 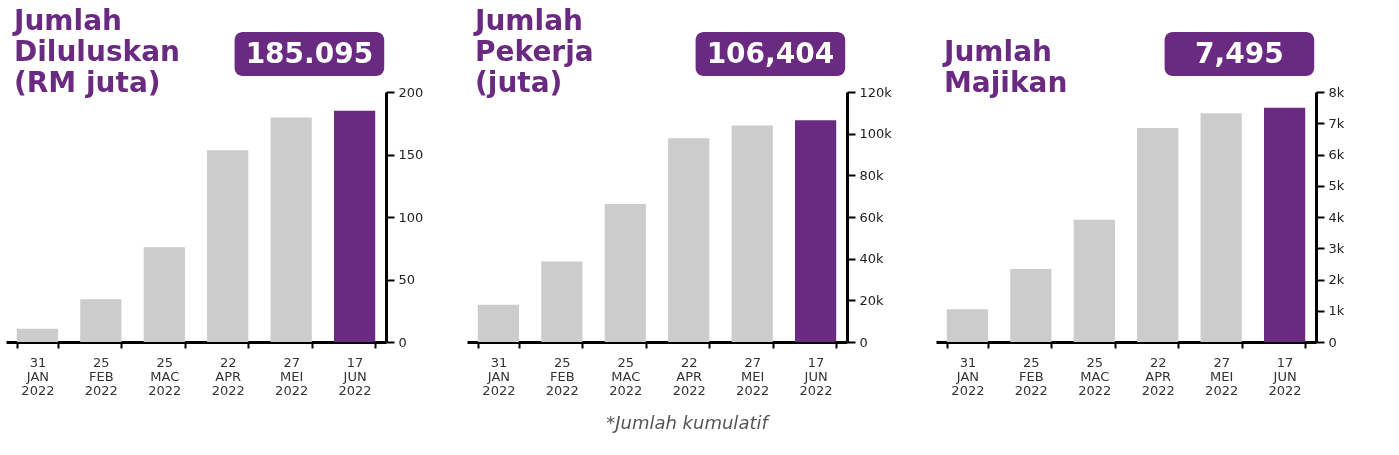 What do you see at coordinates (1336, 311) in the screenshot?
I see `y-tick-label: 1k` at bounding box center [1336, 311].